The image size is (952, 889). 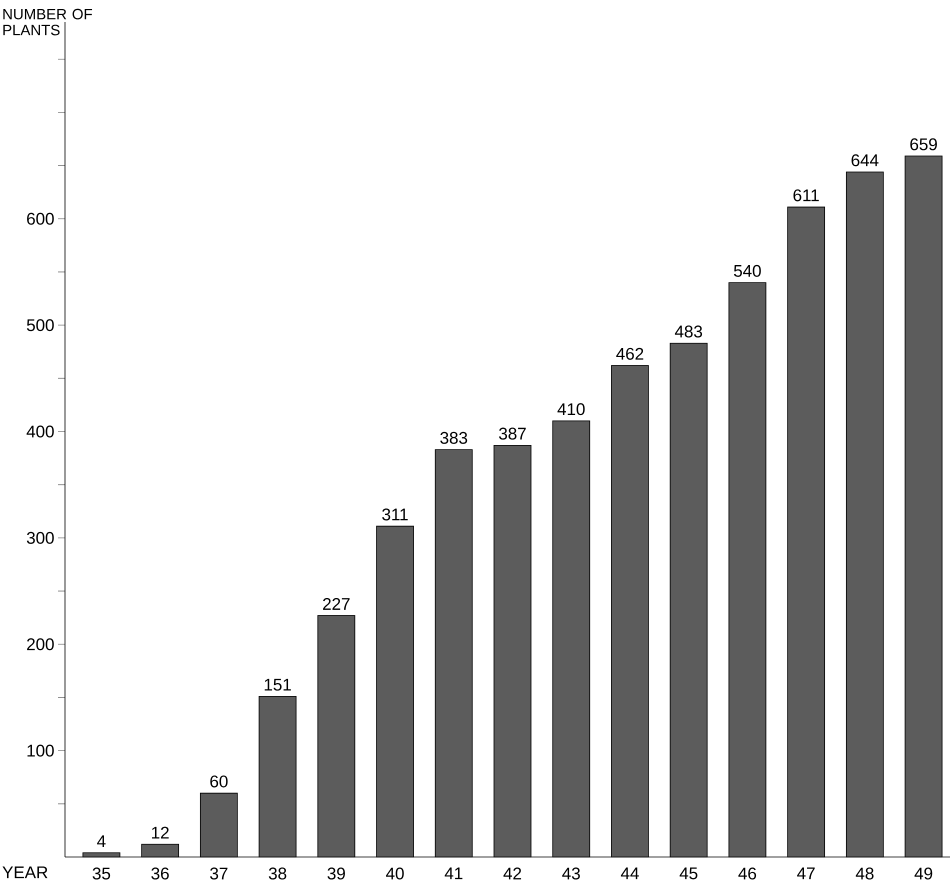 What do you see at coordinates (512, 434) in the screenshot?
I see `data-label: 387` at bounding box center [512, 434].